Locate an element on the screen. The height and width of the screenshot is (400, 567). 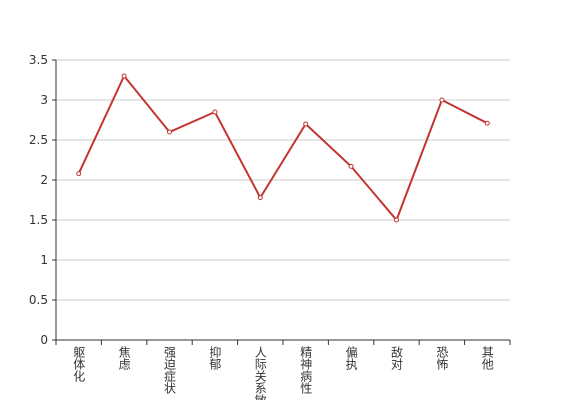
x-tick-label: 焦虑 is located at coordinates (124, 358).